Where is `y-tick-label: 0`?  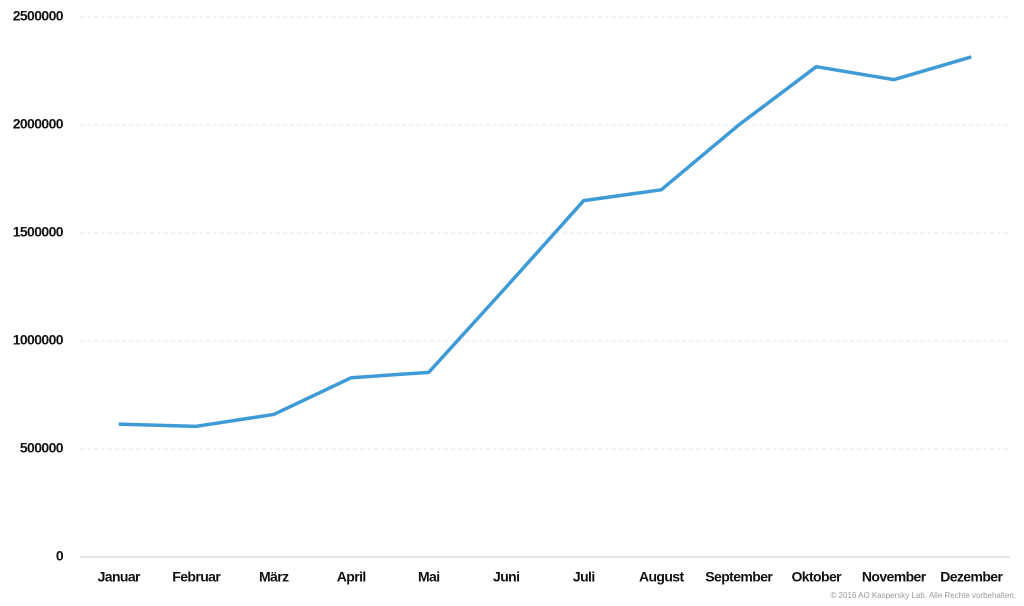 y-tick-label: 0 is located at coordinates (60, 556).